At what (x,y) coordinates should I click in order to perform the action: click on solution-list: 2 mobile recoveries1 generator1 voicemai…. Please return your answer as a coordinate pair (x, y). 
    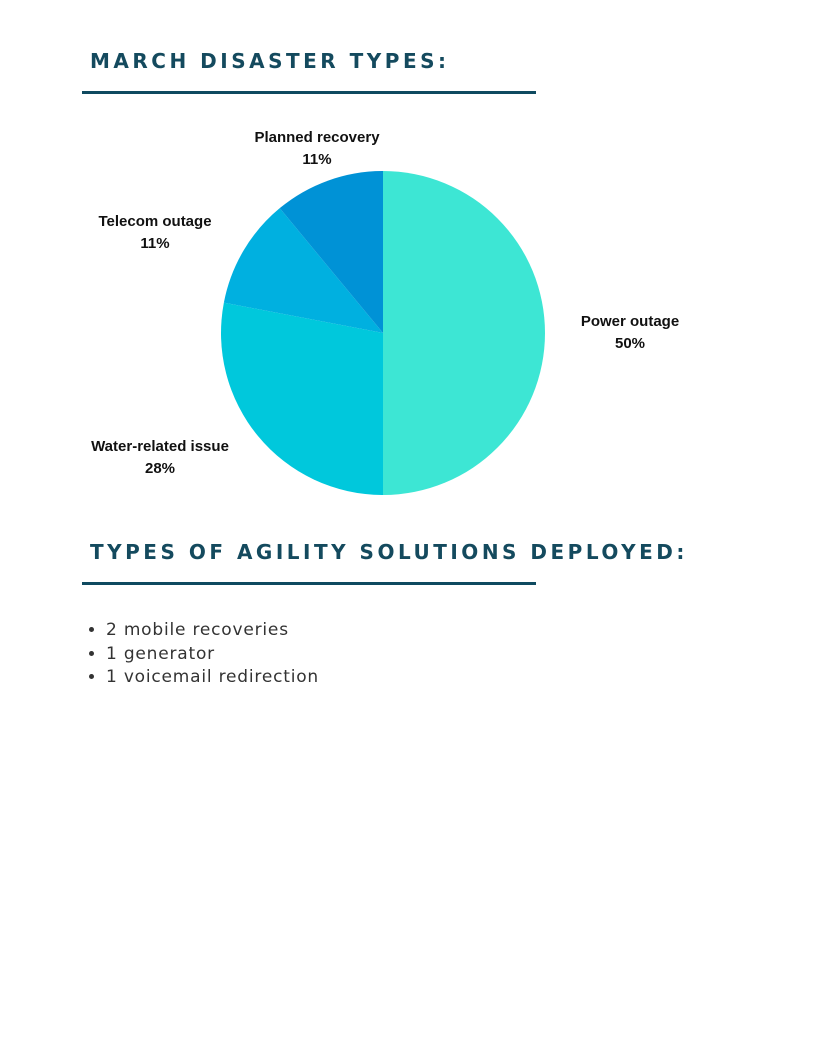
    Looking at the image, I should click on (203, 654).